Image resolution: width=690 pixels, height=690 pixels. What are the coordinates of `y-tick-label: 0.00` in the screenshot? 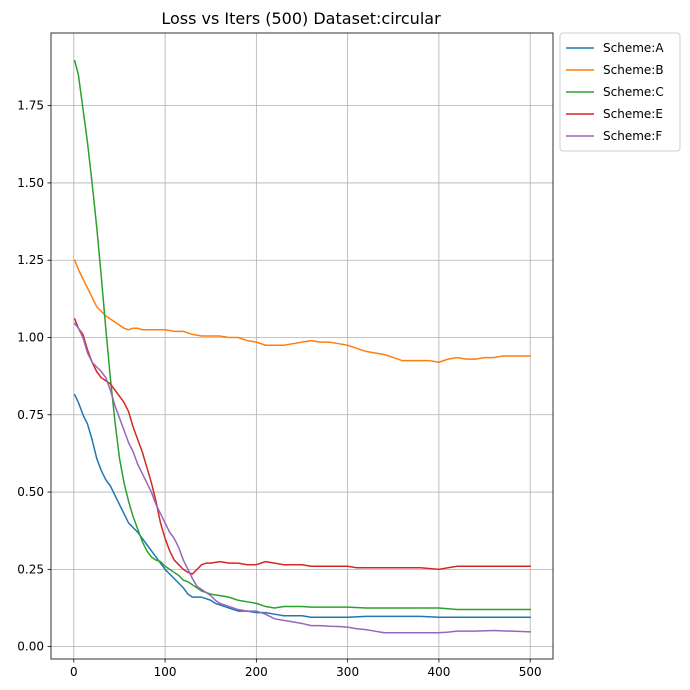 It's located at (30, 647).